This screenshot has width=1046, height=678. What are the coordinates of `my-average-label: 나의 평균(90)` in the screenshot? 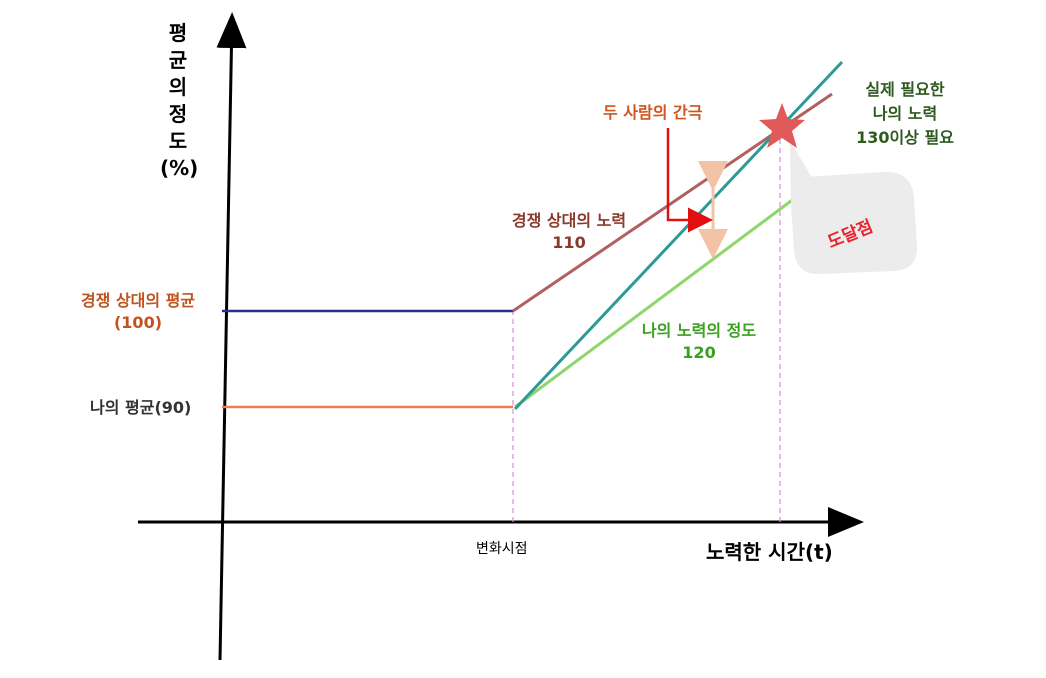 It's located at (141, 407).